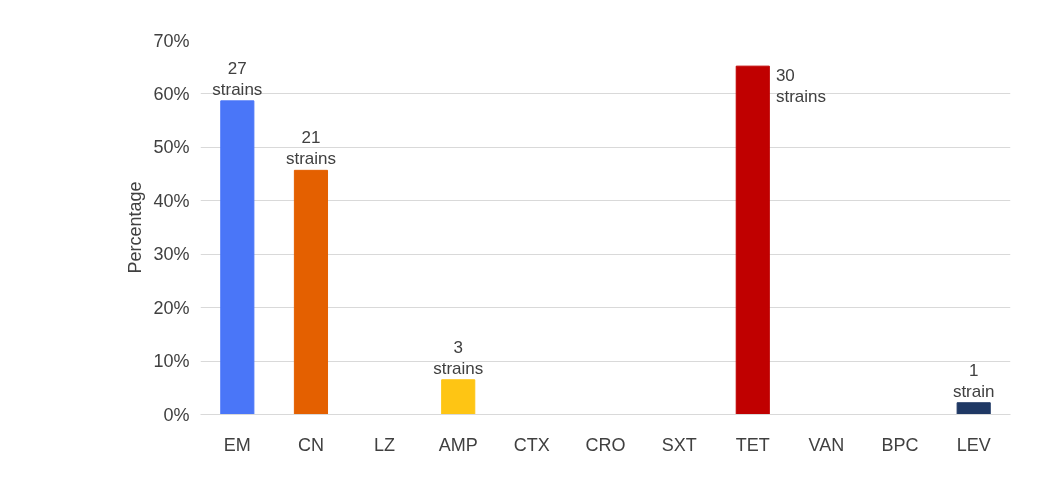 Image resolution: width=1044 pixels, height=488 pixels. Describe the element at coordinates (171, 93) in the screenshot. I see `y-tick-label: 60%` at that location.